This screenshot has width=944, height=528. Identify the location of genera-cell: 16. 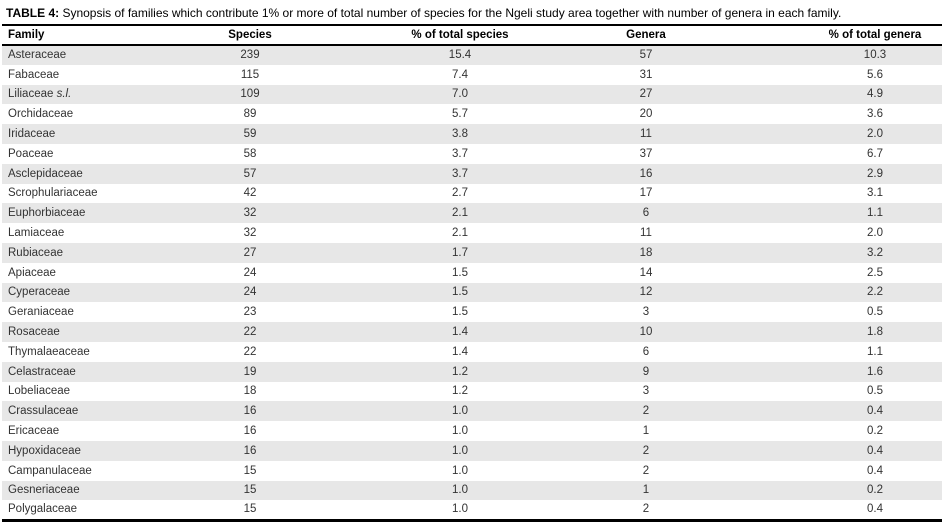
(646, 173).